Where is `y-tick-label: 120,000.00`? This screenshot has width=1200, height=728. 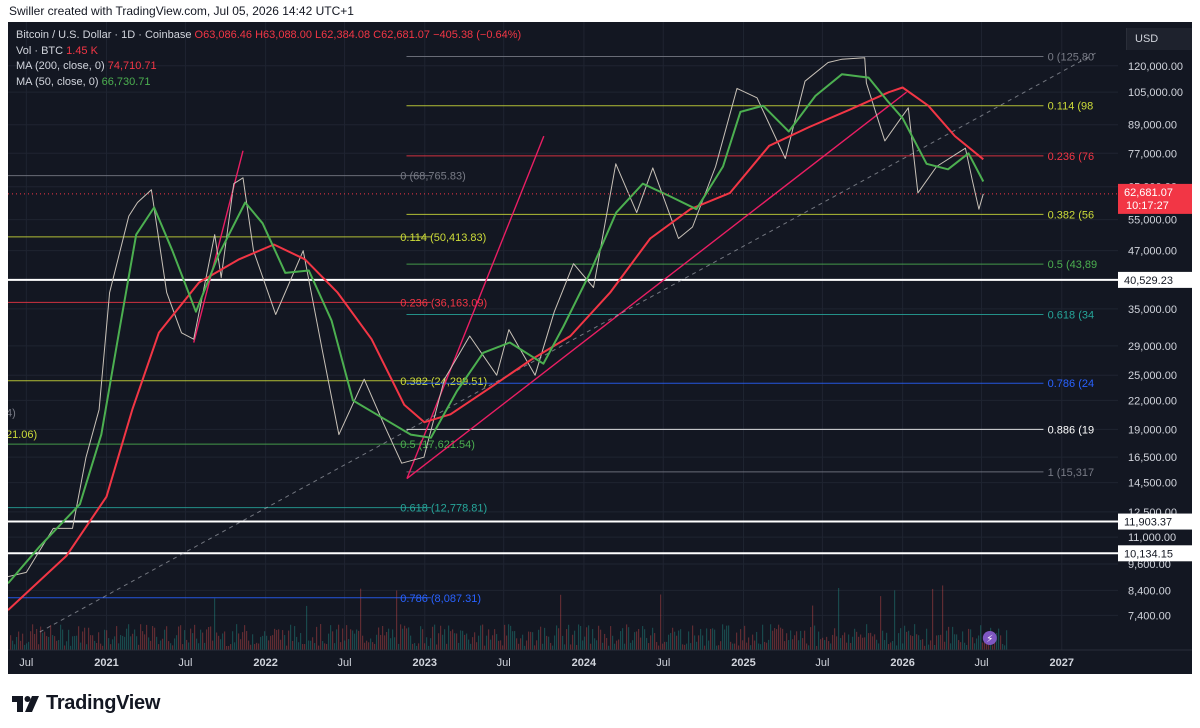 y-tick-label: 120,000.00 is located at coordinates (1155, 67).